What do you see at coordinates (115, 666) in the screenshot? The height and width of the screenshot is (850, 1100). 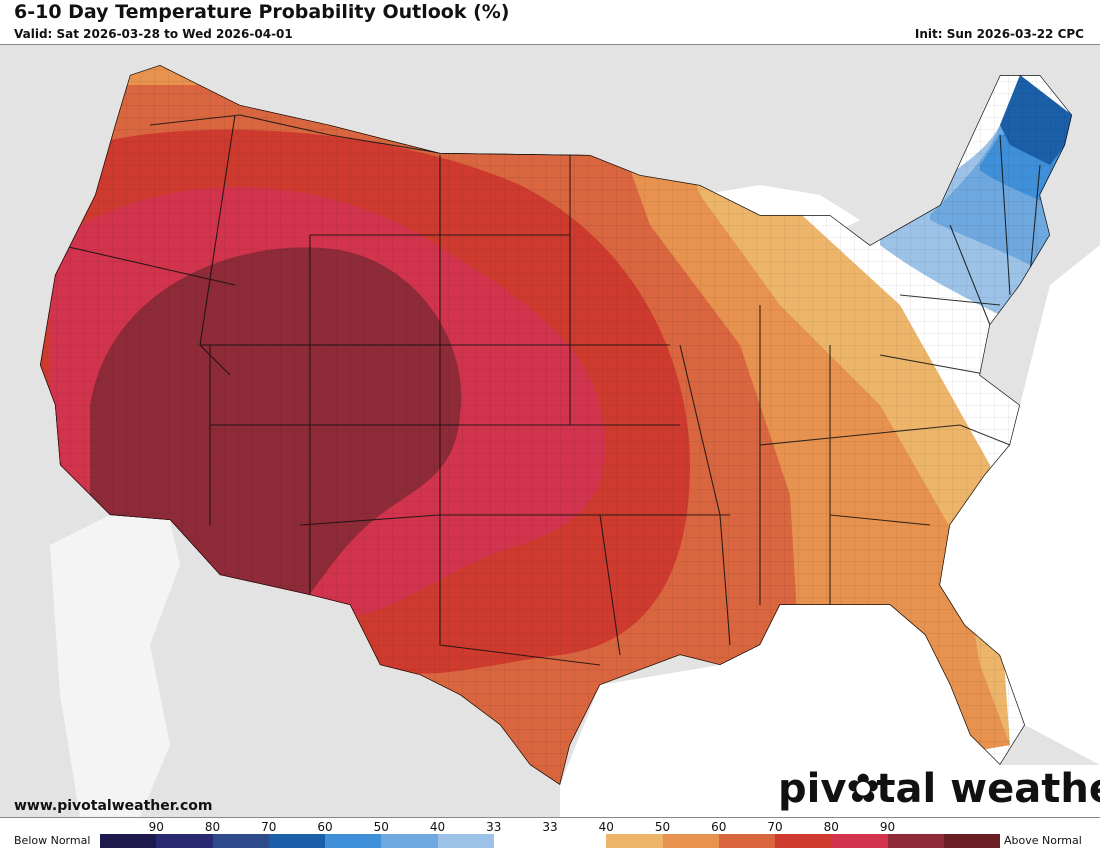 I see `pacific-water` at bounding box center [115, 666].